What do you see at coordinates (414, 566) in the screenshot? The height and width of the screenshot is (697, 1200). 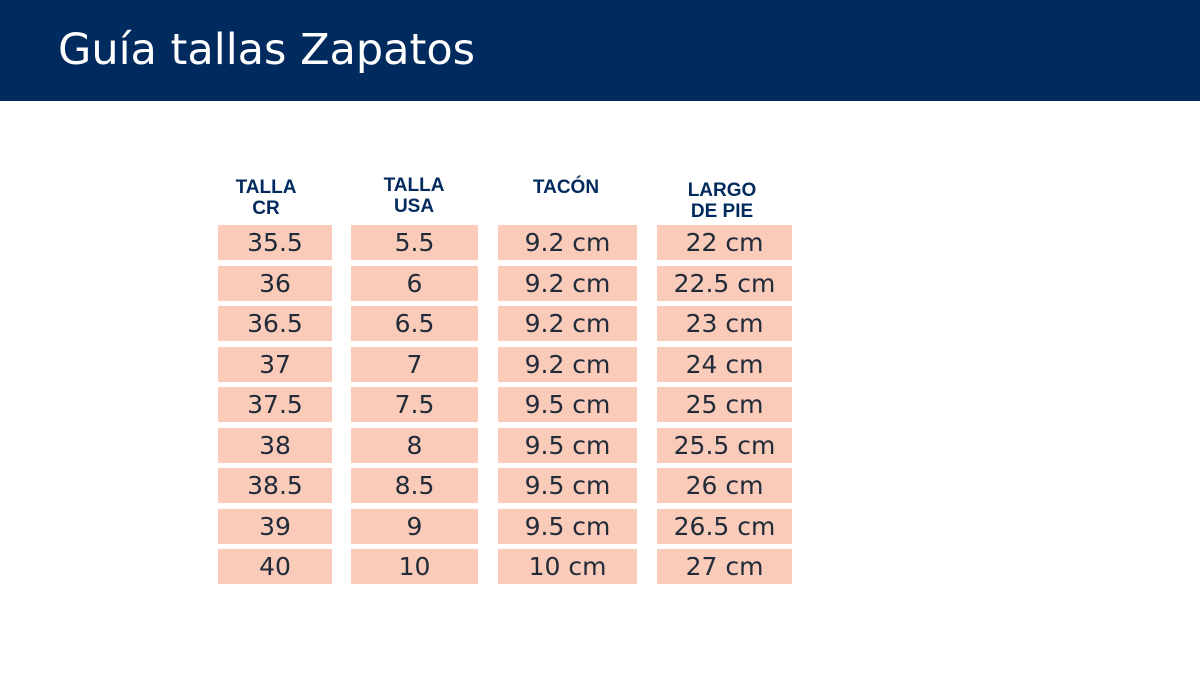 I see `table-cell-talla-usa: 10` at bounding box center [414, 566].